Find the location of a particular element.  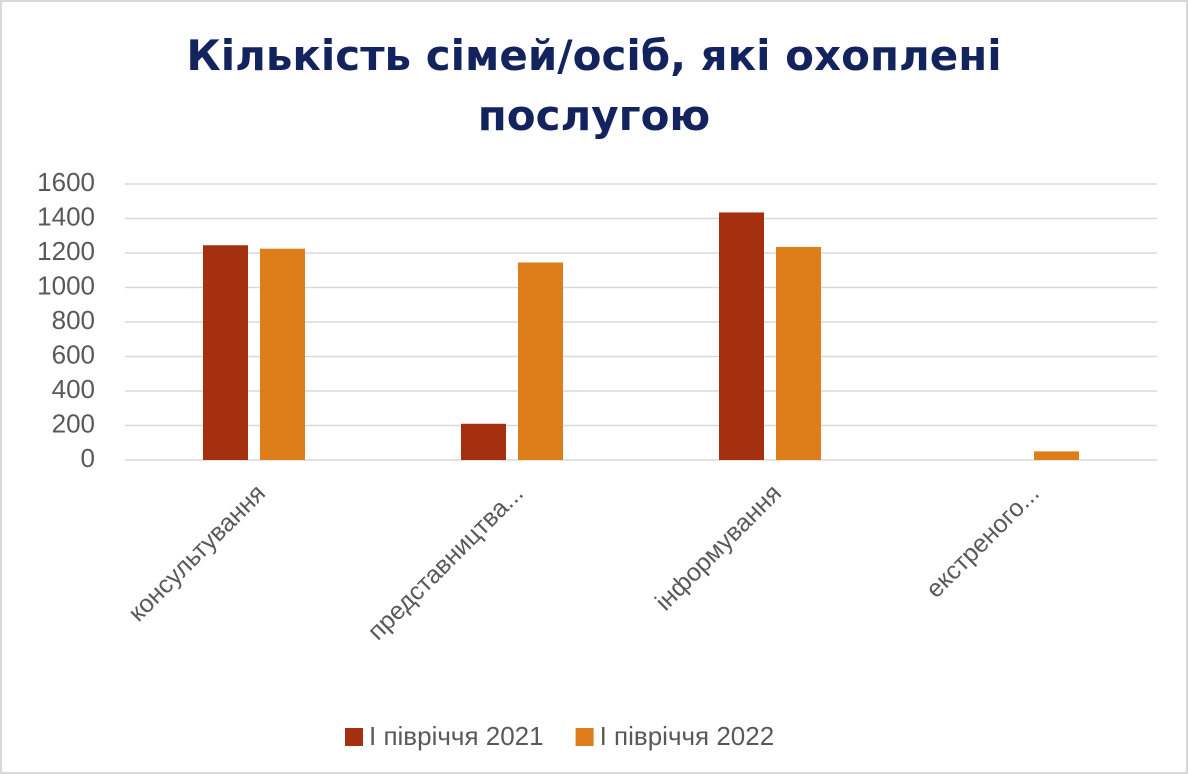

y-tick-label: 0 is located at coordinates (88, 458).